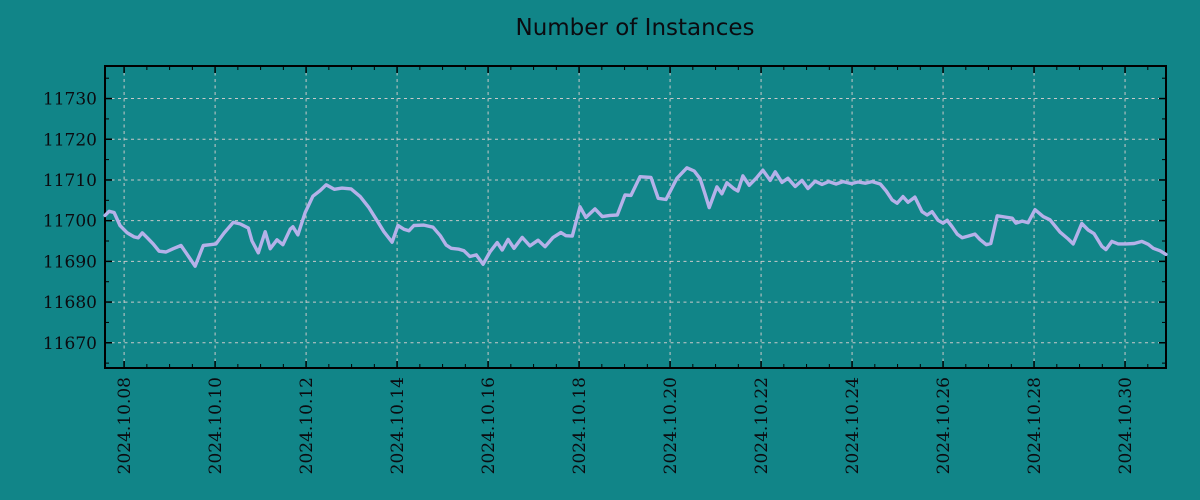 The width and height of the screenshot is (1200, 500). I want to click on y-tick-label: 11710, so click(70, 181).